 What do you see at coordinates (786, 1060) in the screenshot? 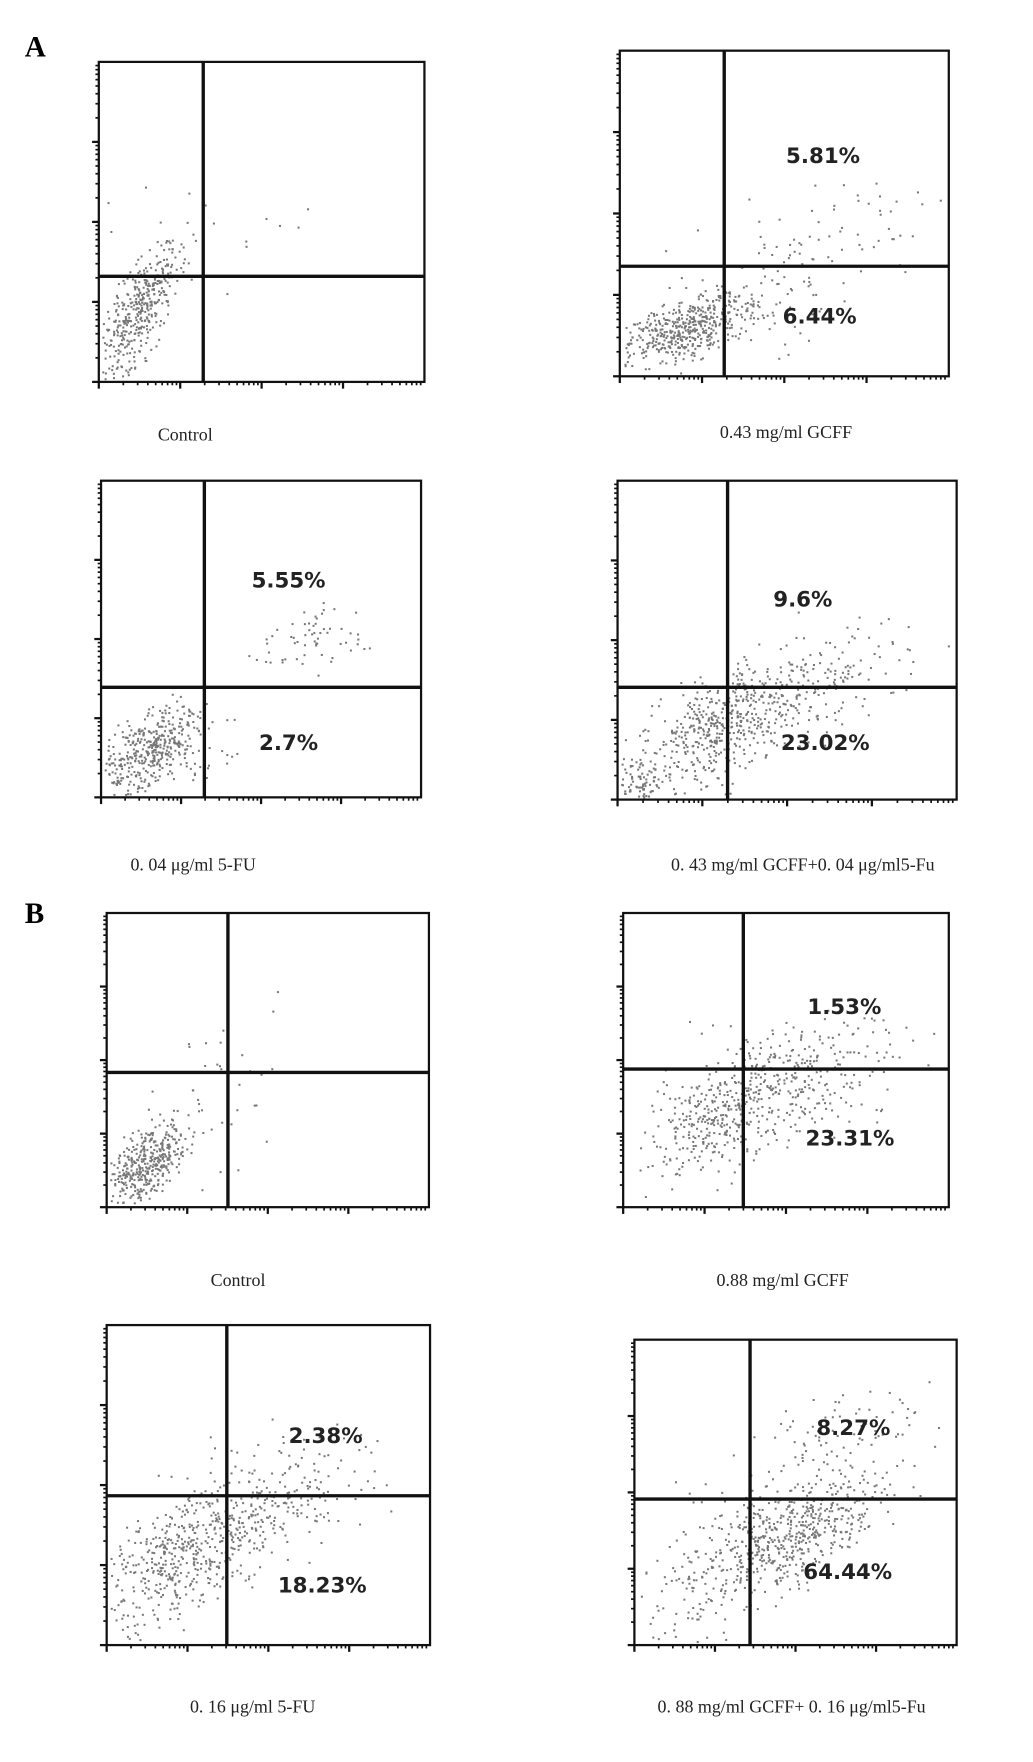
I see `plot-frame` at bounding box center [786, 1060].